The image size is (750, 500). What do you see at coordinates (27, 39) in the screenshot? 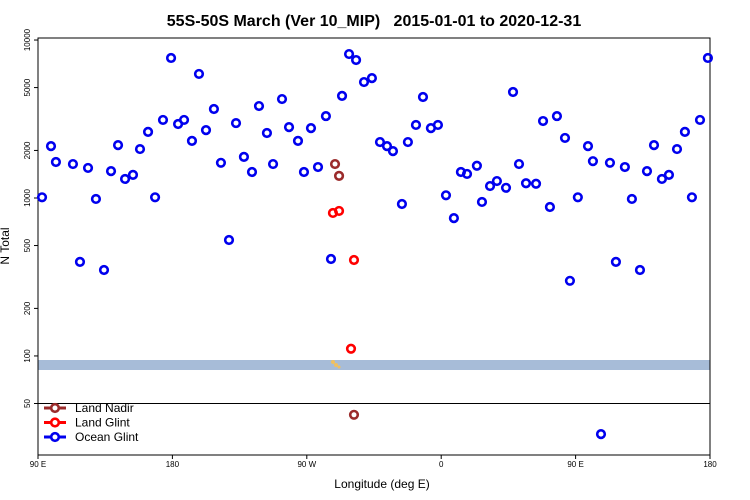
I see `y-tick-label: 10000` at bounding box center [27, 39].